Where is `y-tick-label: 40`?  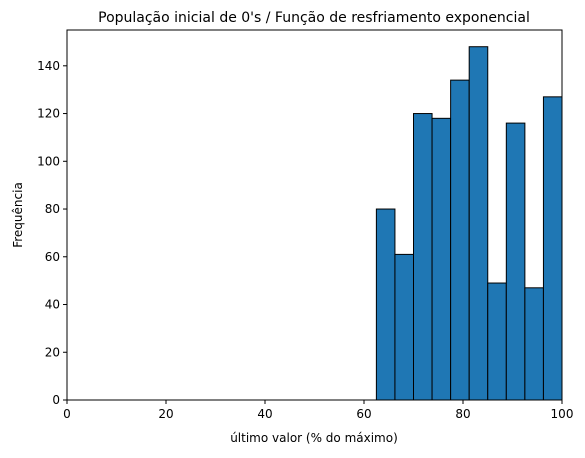 y-tick-label: 40 is located at coordinates (52, 305).